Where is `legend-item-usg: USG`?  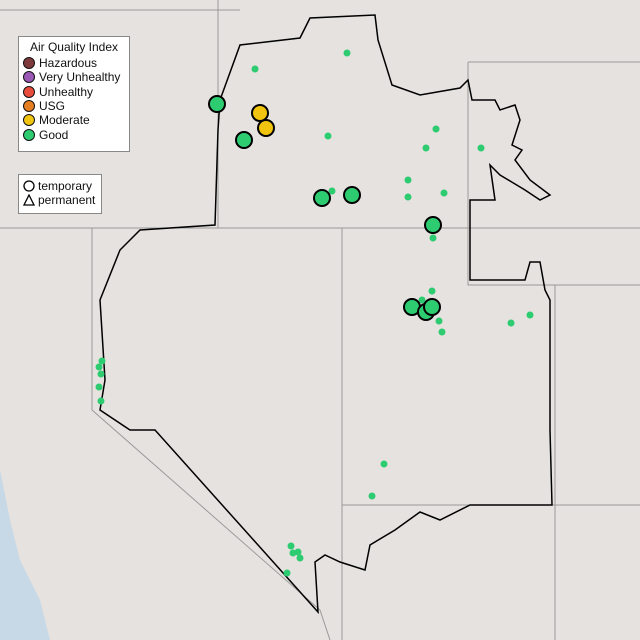
legend-item-usg: USG is located at coordinates (74, 106).